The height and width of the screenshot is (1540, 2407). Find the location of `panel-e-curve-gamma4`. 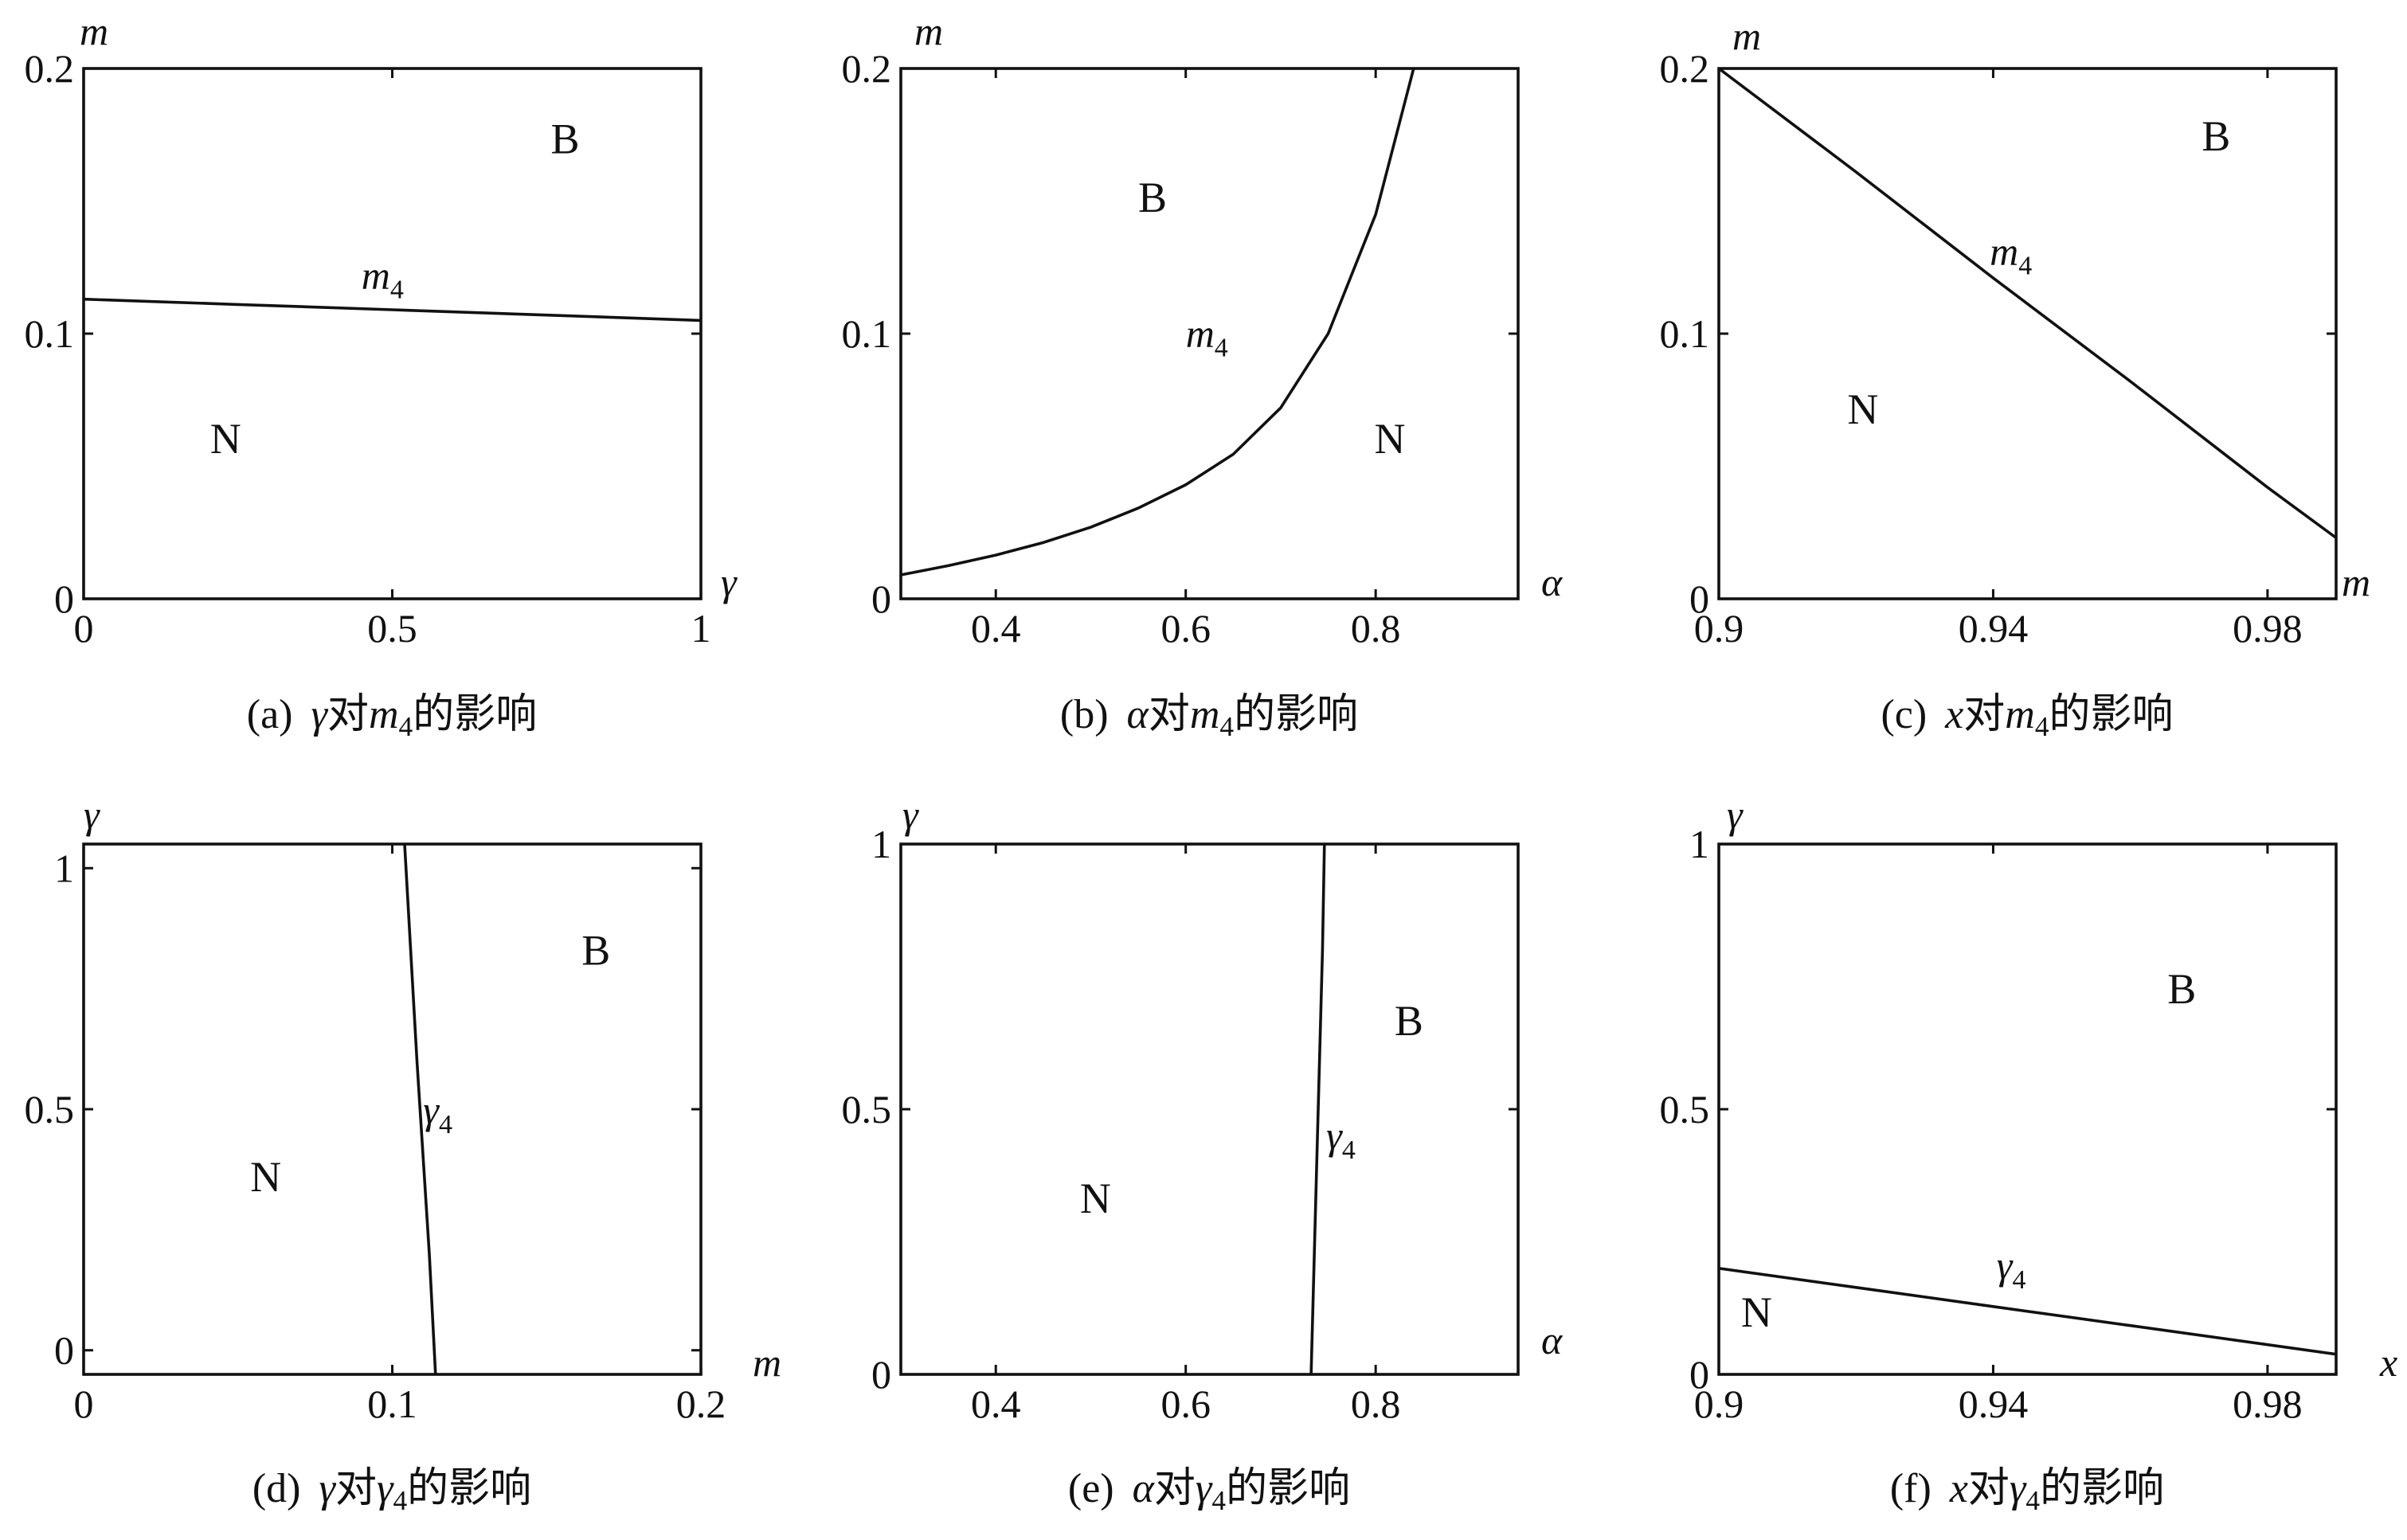

panel-e-curve-gamma4 is located at coordinates (1317, 1109).